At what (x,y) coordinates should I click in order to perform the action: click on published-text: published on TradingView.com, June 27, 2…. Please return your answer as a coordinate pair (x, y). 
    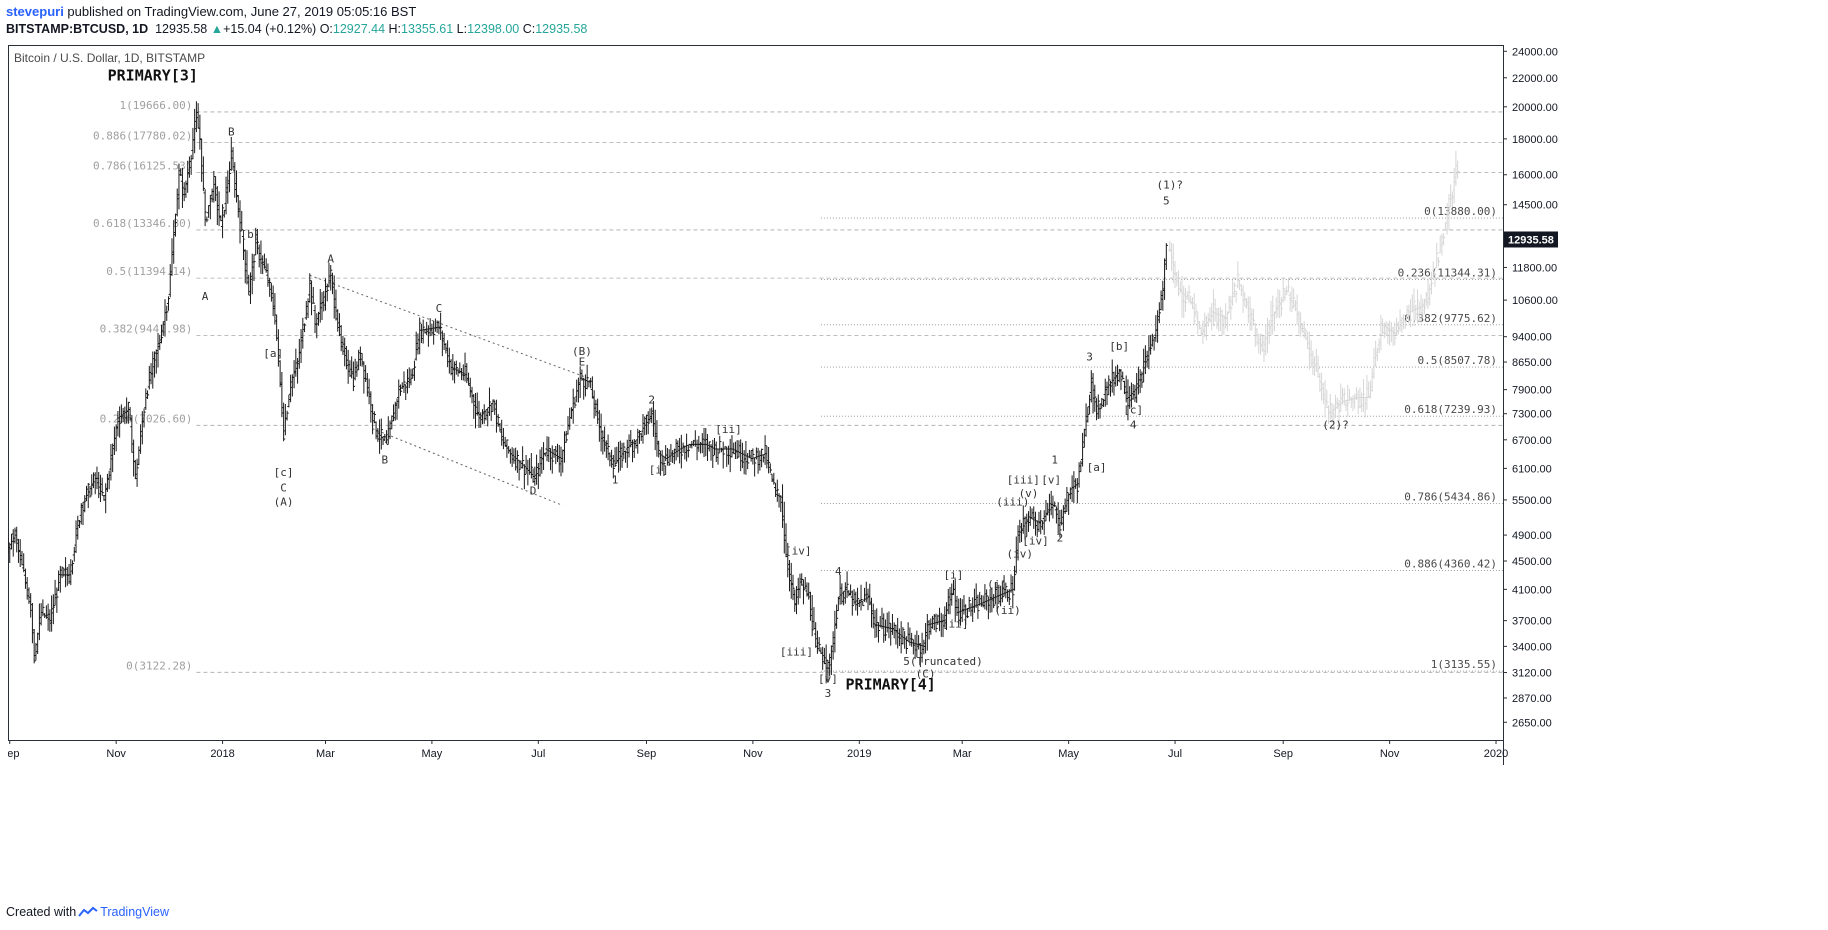
    Looking at the image, I should click on (240, 11).